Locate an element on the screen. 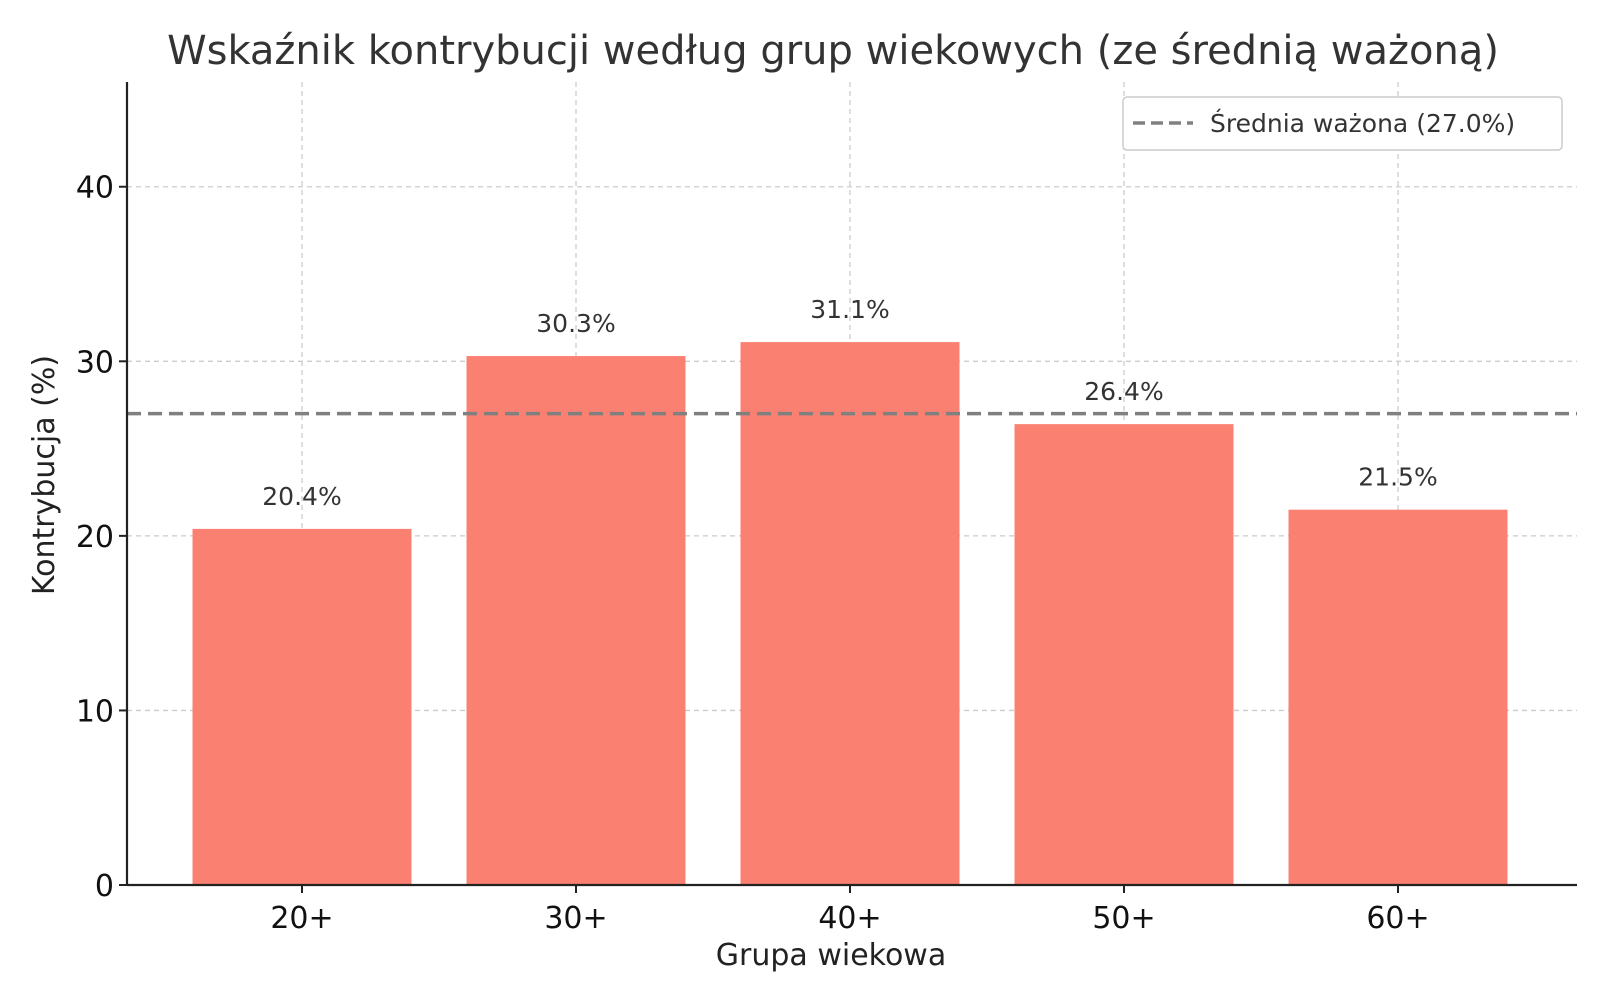 The height and width of the screenshot is (1000, 1600). x-tick-label: 30+ is located at coordinates (575, 918).